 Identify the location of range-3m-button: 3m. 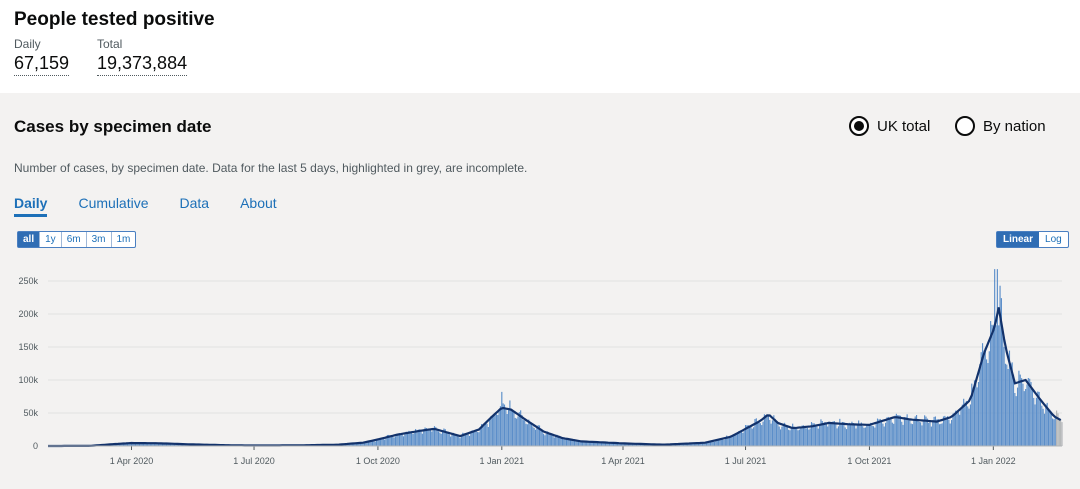
(99, 239).